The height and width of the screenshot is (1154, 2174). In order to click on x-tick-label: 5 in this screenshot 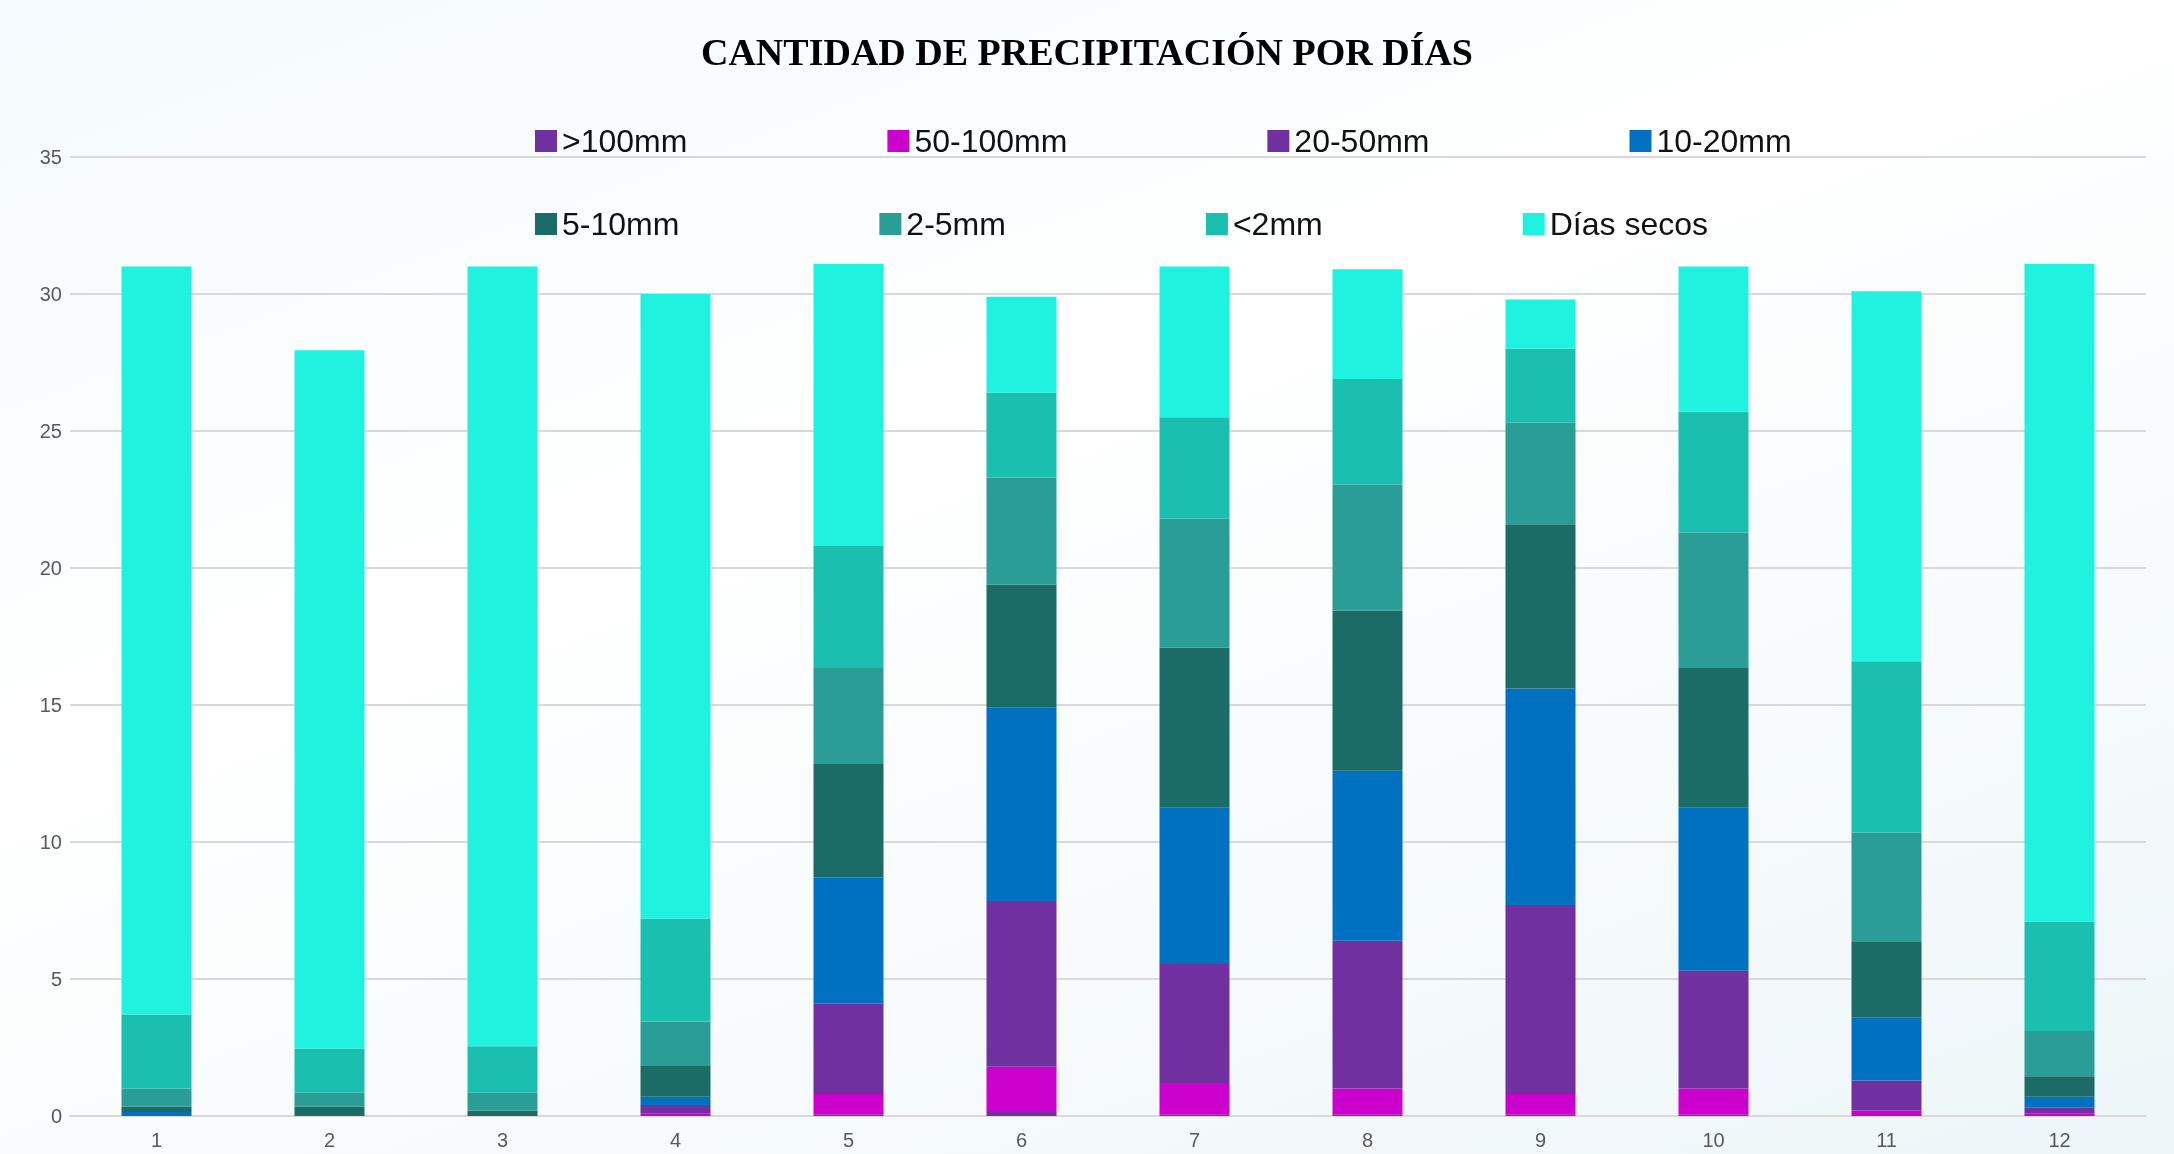, I will do `click(848, 1140)`.